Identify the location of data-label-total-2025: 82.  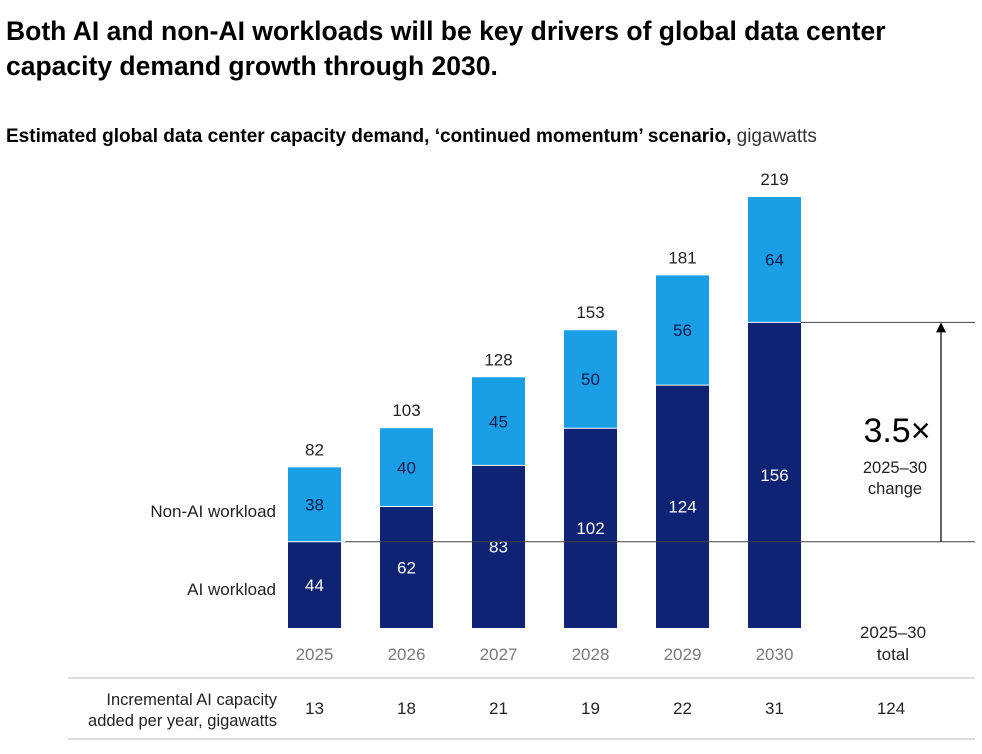
(314, 449).